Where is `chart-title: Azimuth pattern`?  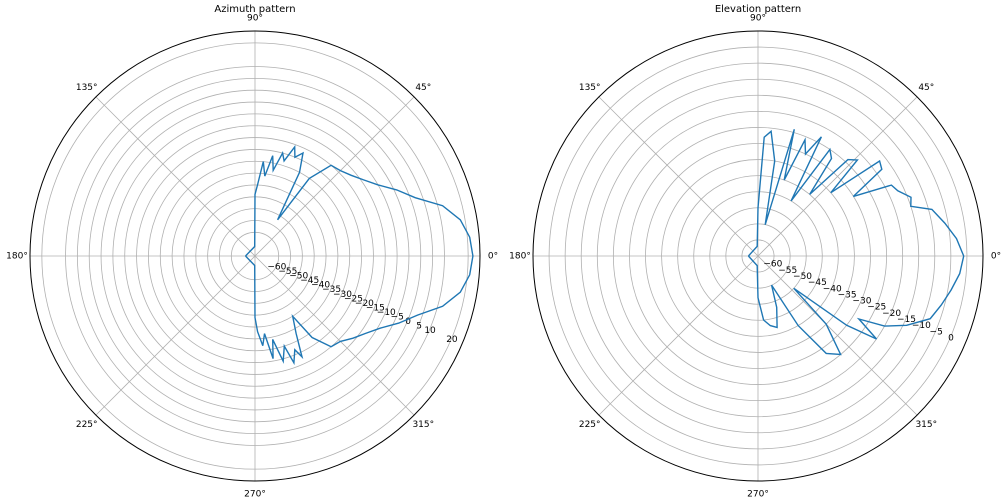
chart-title: Azimuth pattern is located at coordinates (254, 9).